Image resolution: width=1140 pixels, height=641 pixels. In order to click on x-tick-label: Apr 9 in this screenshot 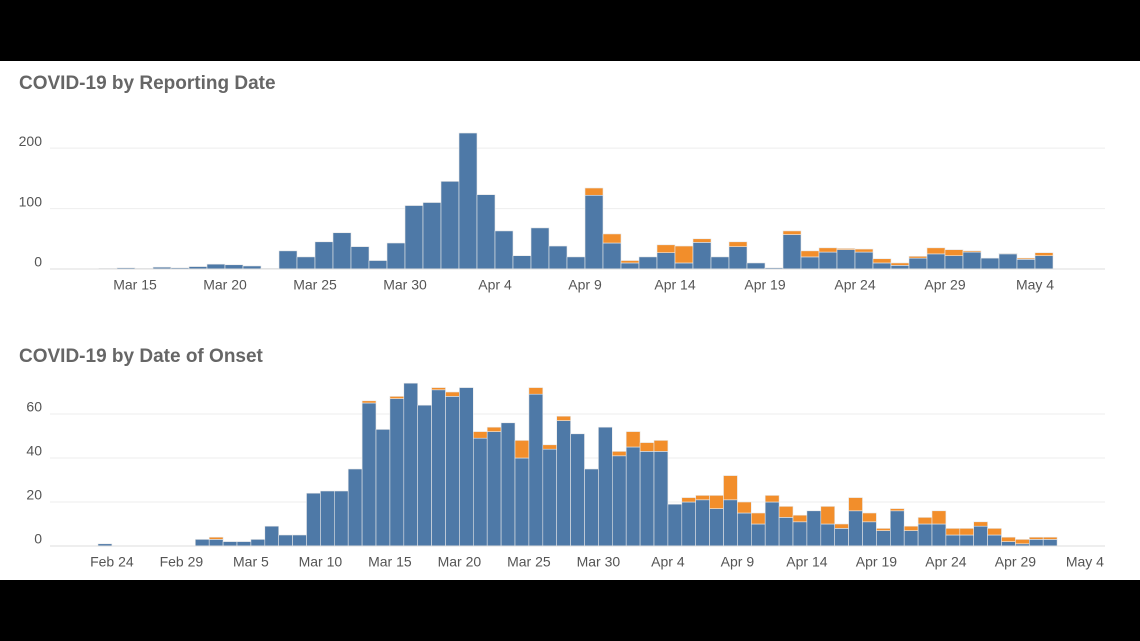, I will do `click(738, 562)`.